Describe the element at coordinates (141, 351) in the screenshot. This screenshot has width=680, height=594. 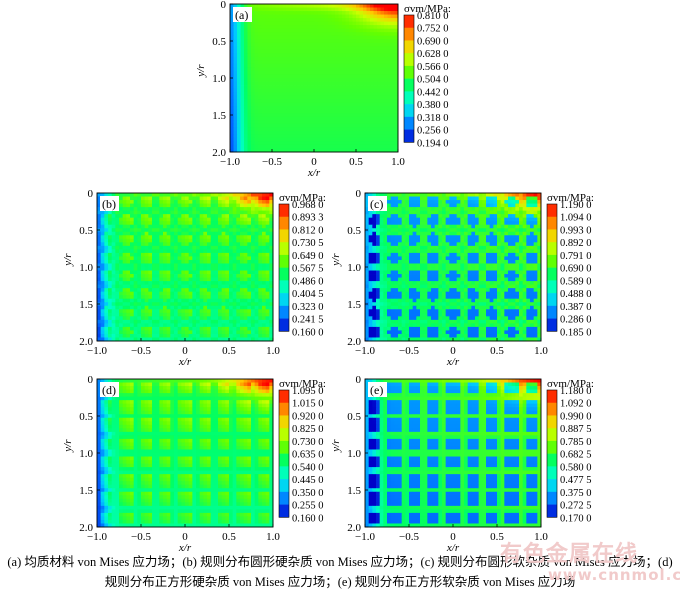
I see `x-tick-label: −0.5` at that location.